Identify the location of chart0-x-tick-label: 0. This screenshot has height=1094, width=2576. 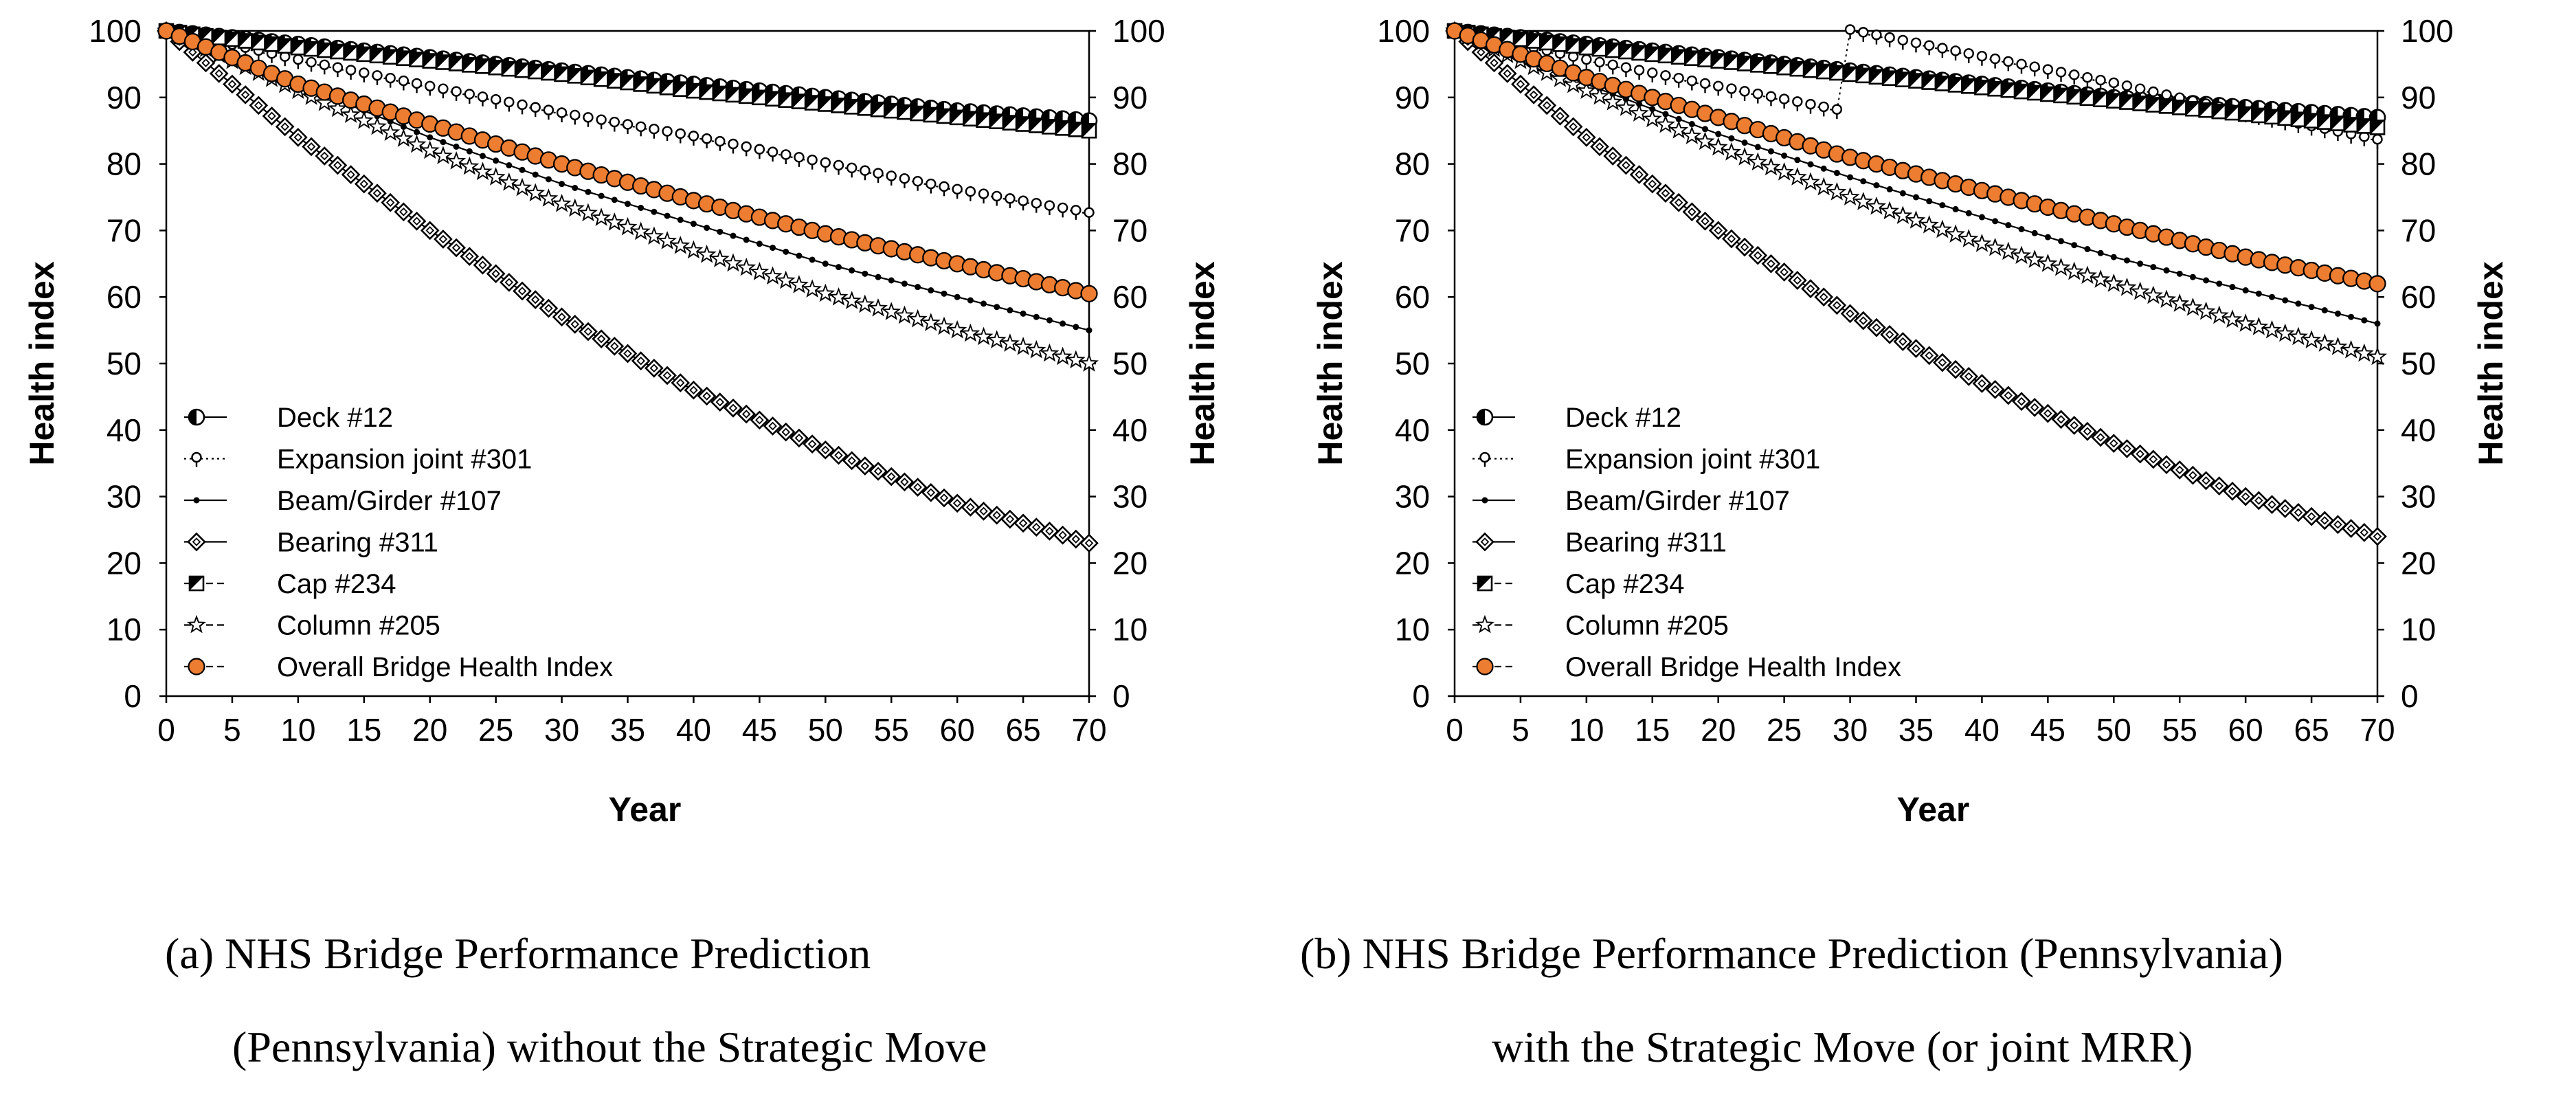
(166, 730).